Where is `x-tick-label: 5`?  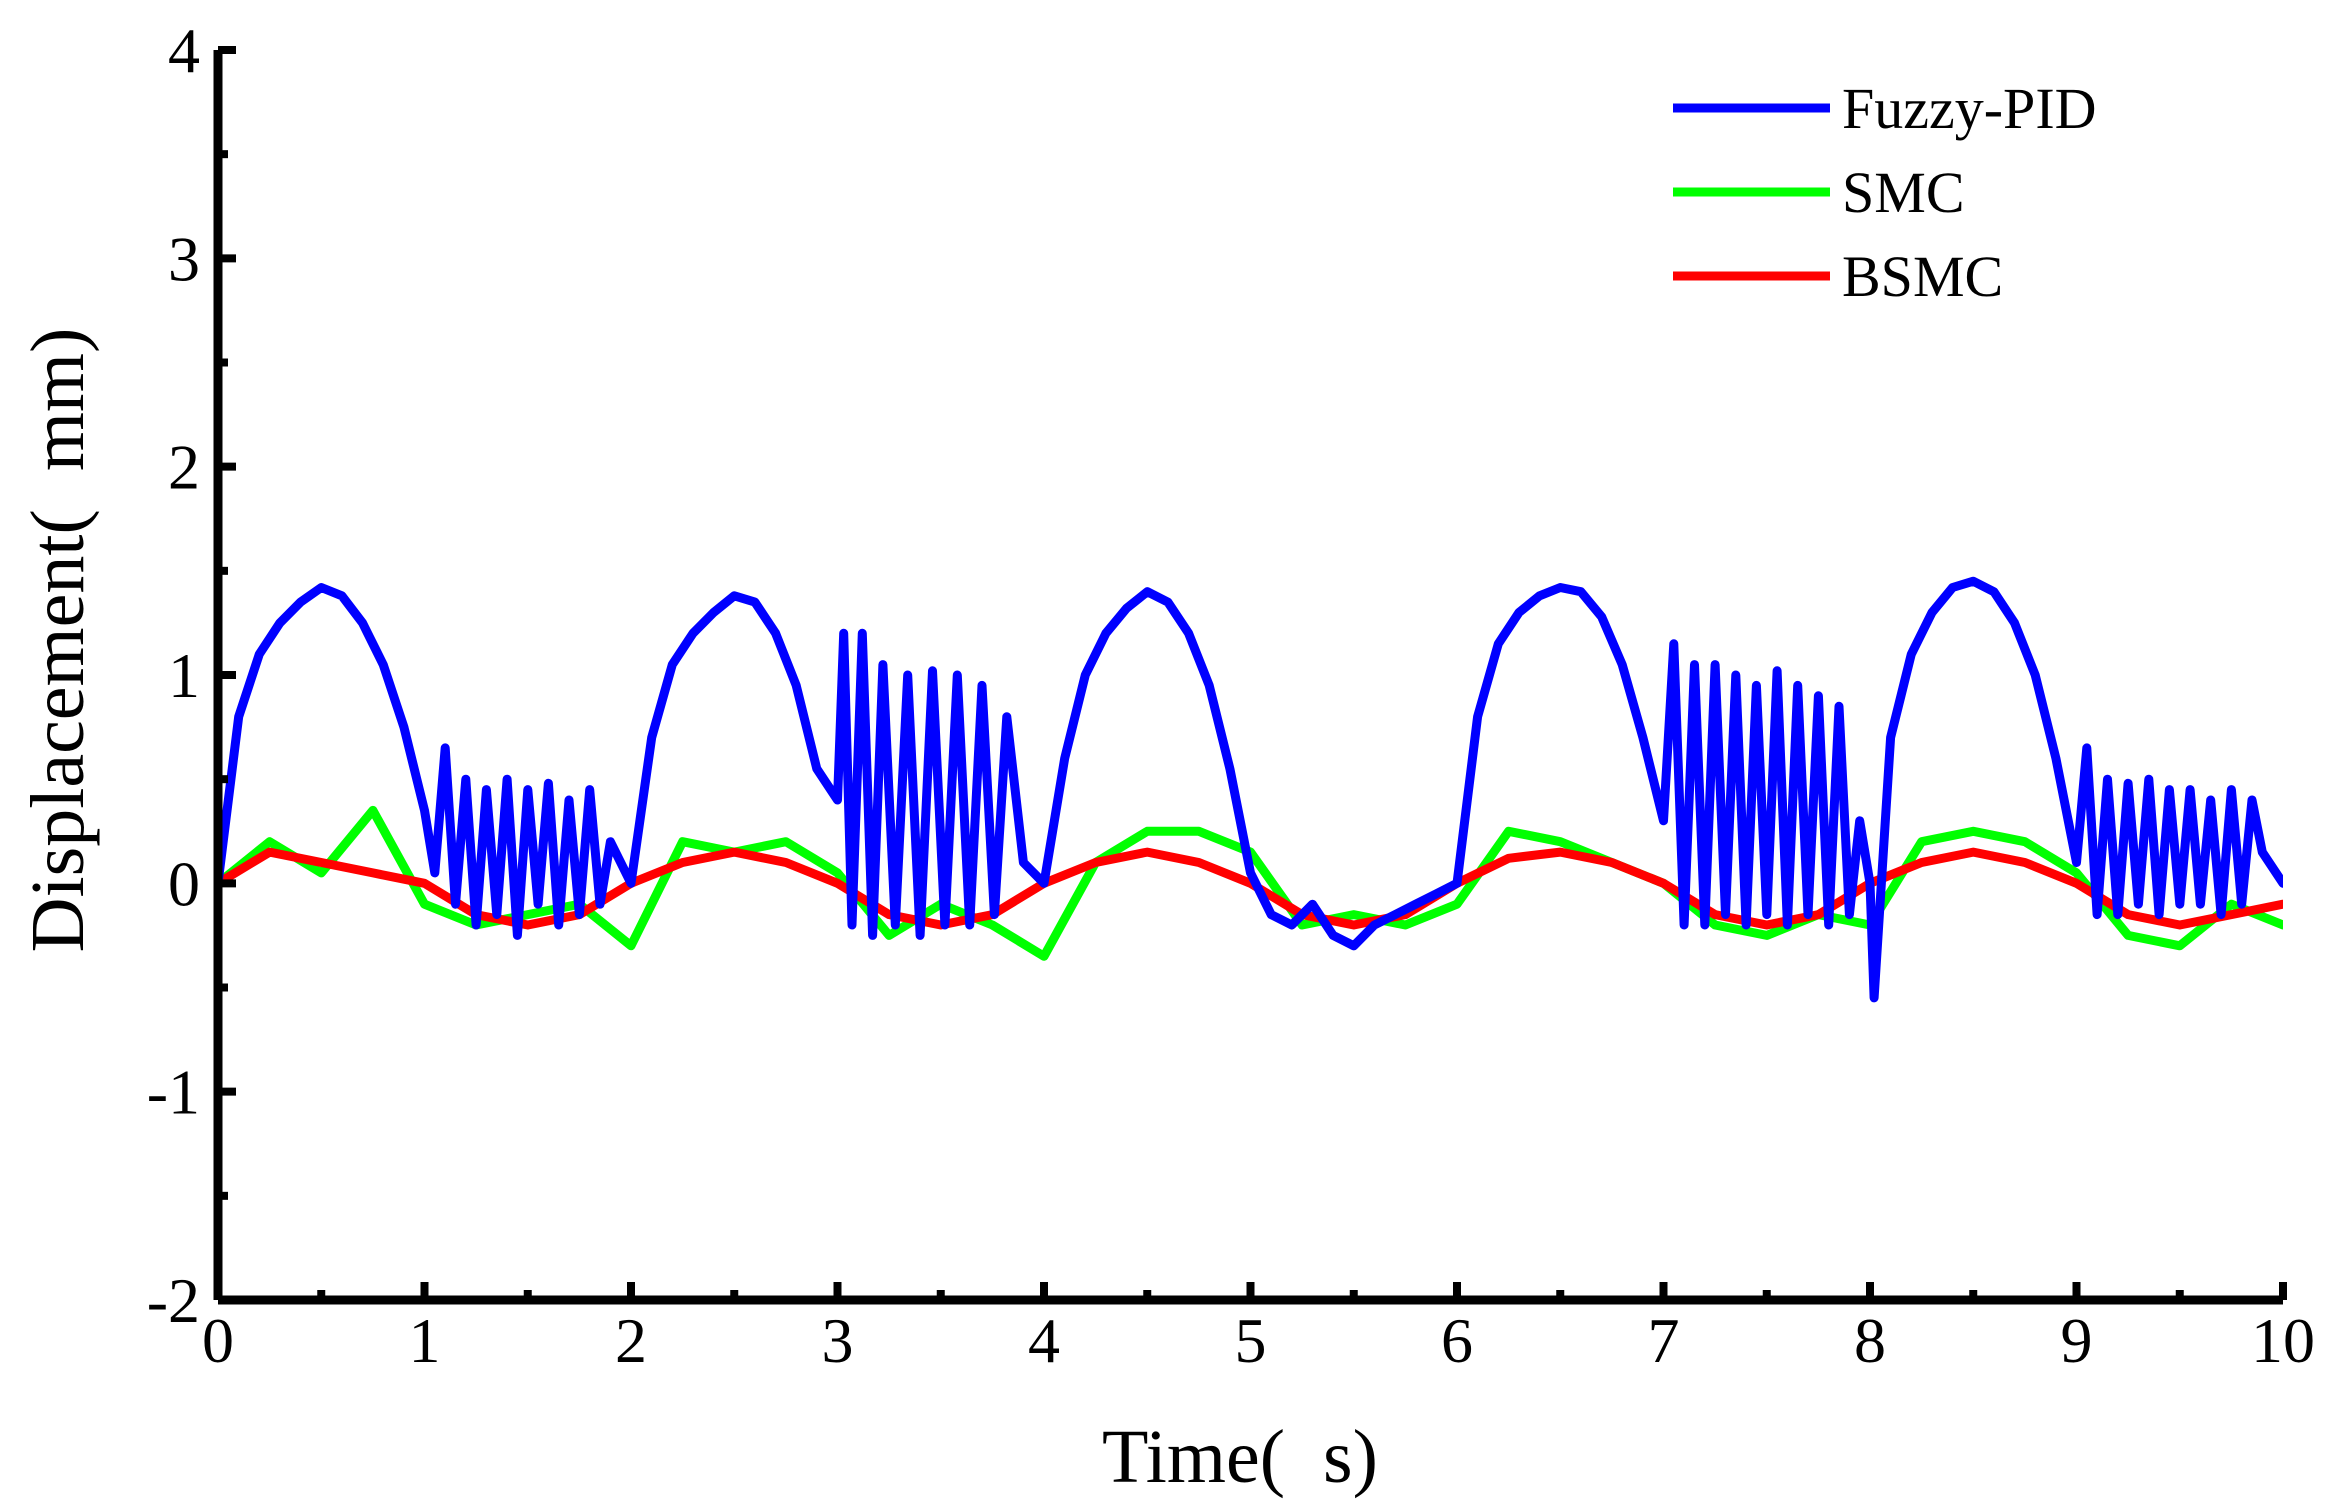 x-tick-label: 5 is located at coordinates (1251, 1340).